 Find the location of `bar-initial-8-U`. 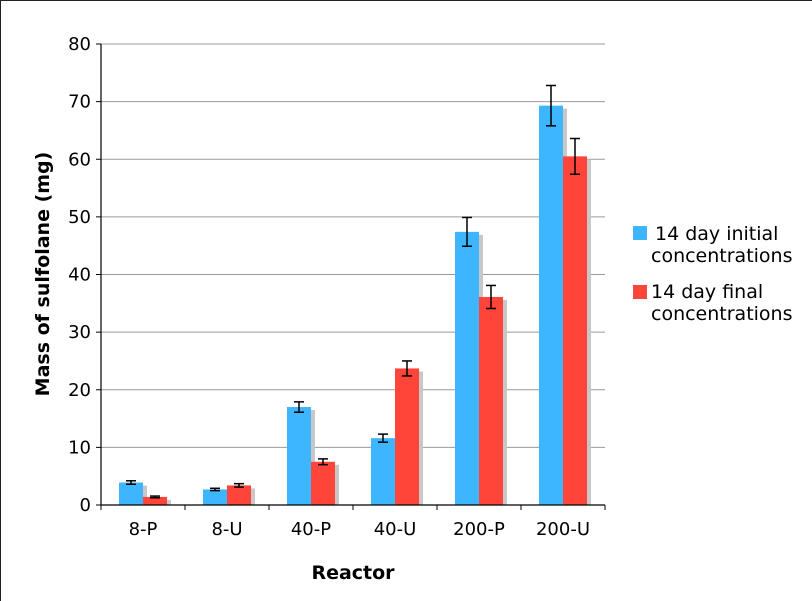

bar-initial-8-U is located at coordinates (215, 497).